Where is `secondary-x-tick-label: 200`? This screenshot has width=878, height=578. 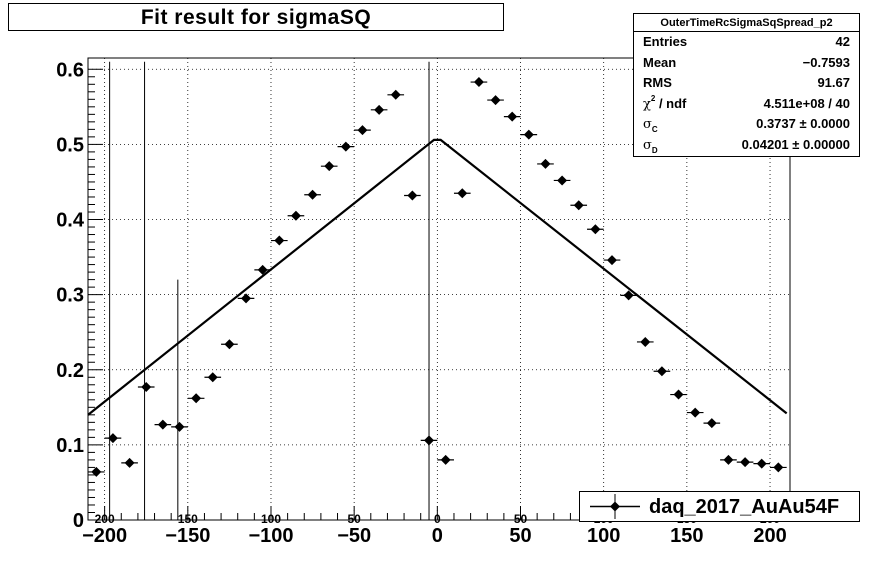
secondary-x-tick-label: 200 is located at coordinates (105, 519).